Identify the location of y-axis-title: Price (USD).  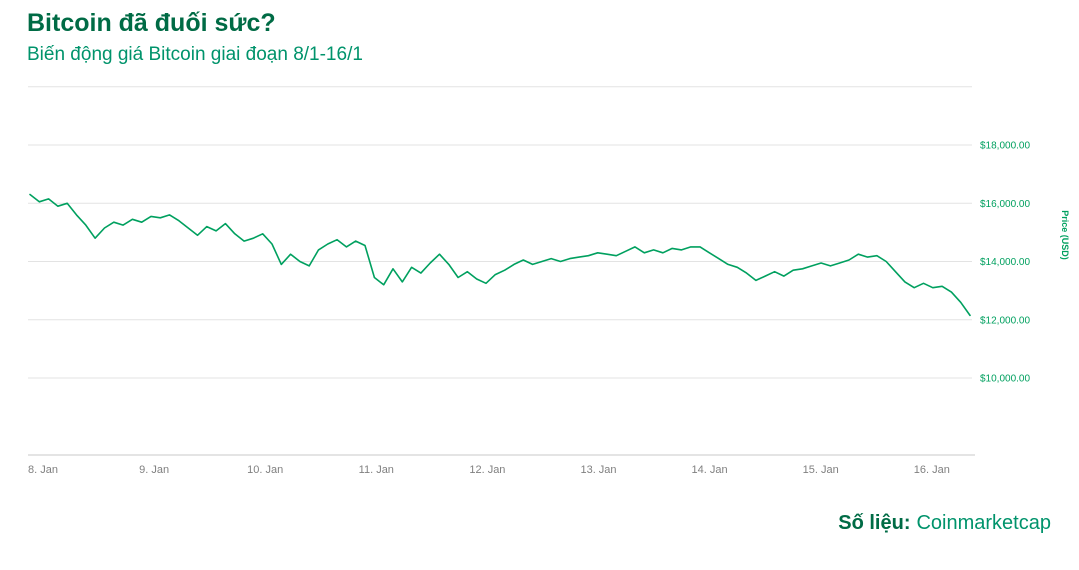
(1065, 235).